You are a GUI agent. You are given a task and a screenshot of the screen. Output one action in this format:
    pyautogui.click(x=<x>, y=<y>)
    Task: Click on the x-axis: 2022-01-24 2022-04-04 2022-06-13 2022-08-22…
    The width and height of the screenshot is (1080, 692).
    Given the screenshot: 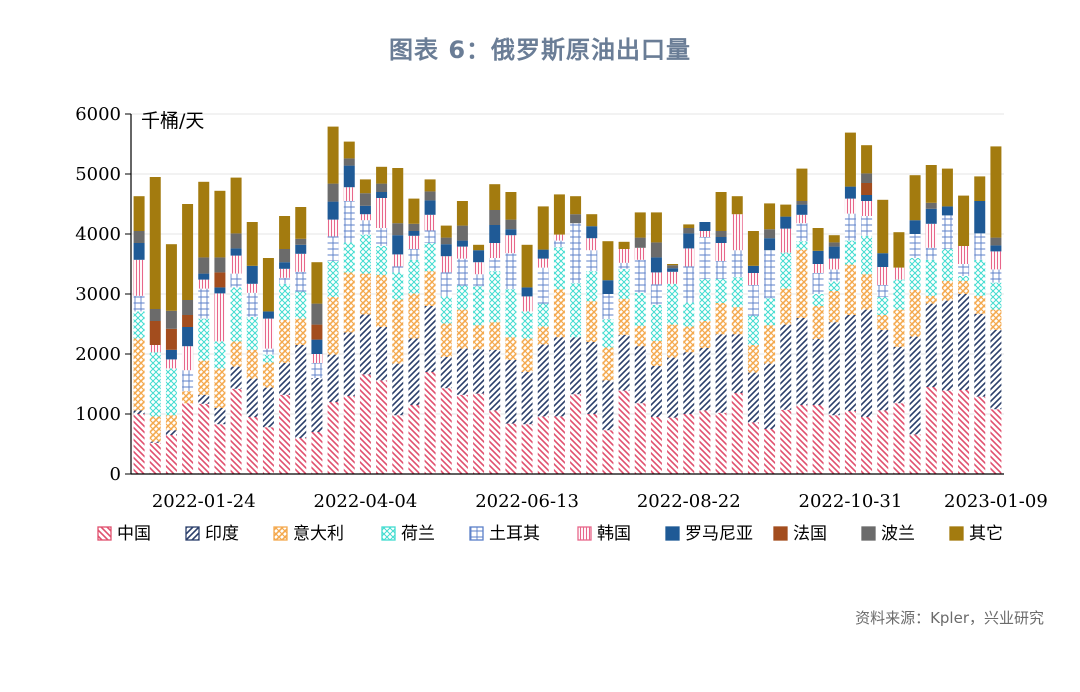 What is the action you would take?
    pyautogui.click(x=589, y=492)
    